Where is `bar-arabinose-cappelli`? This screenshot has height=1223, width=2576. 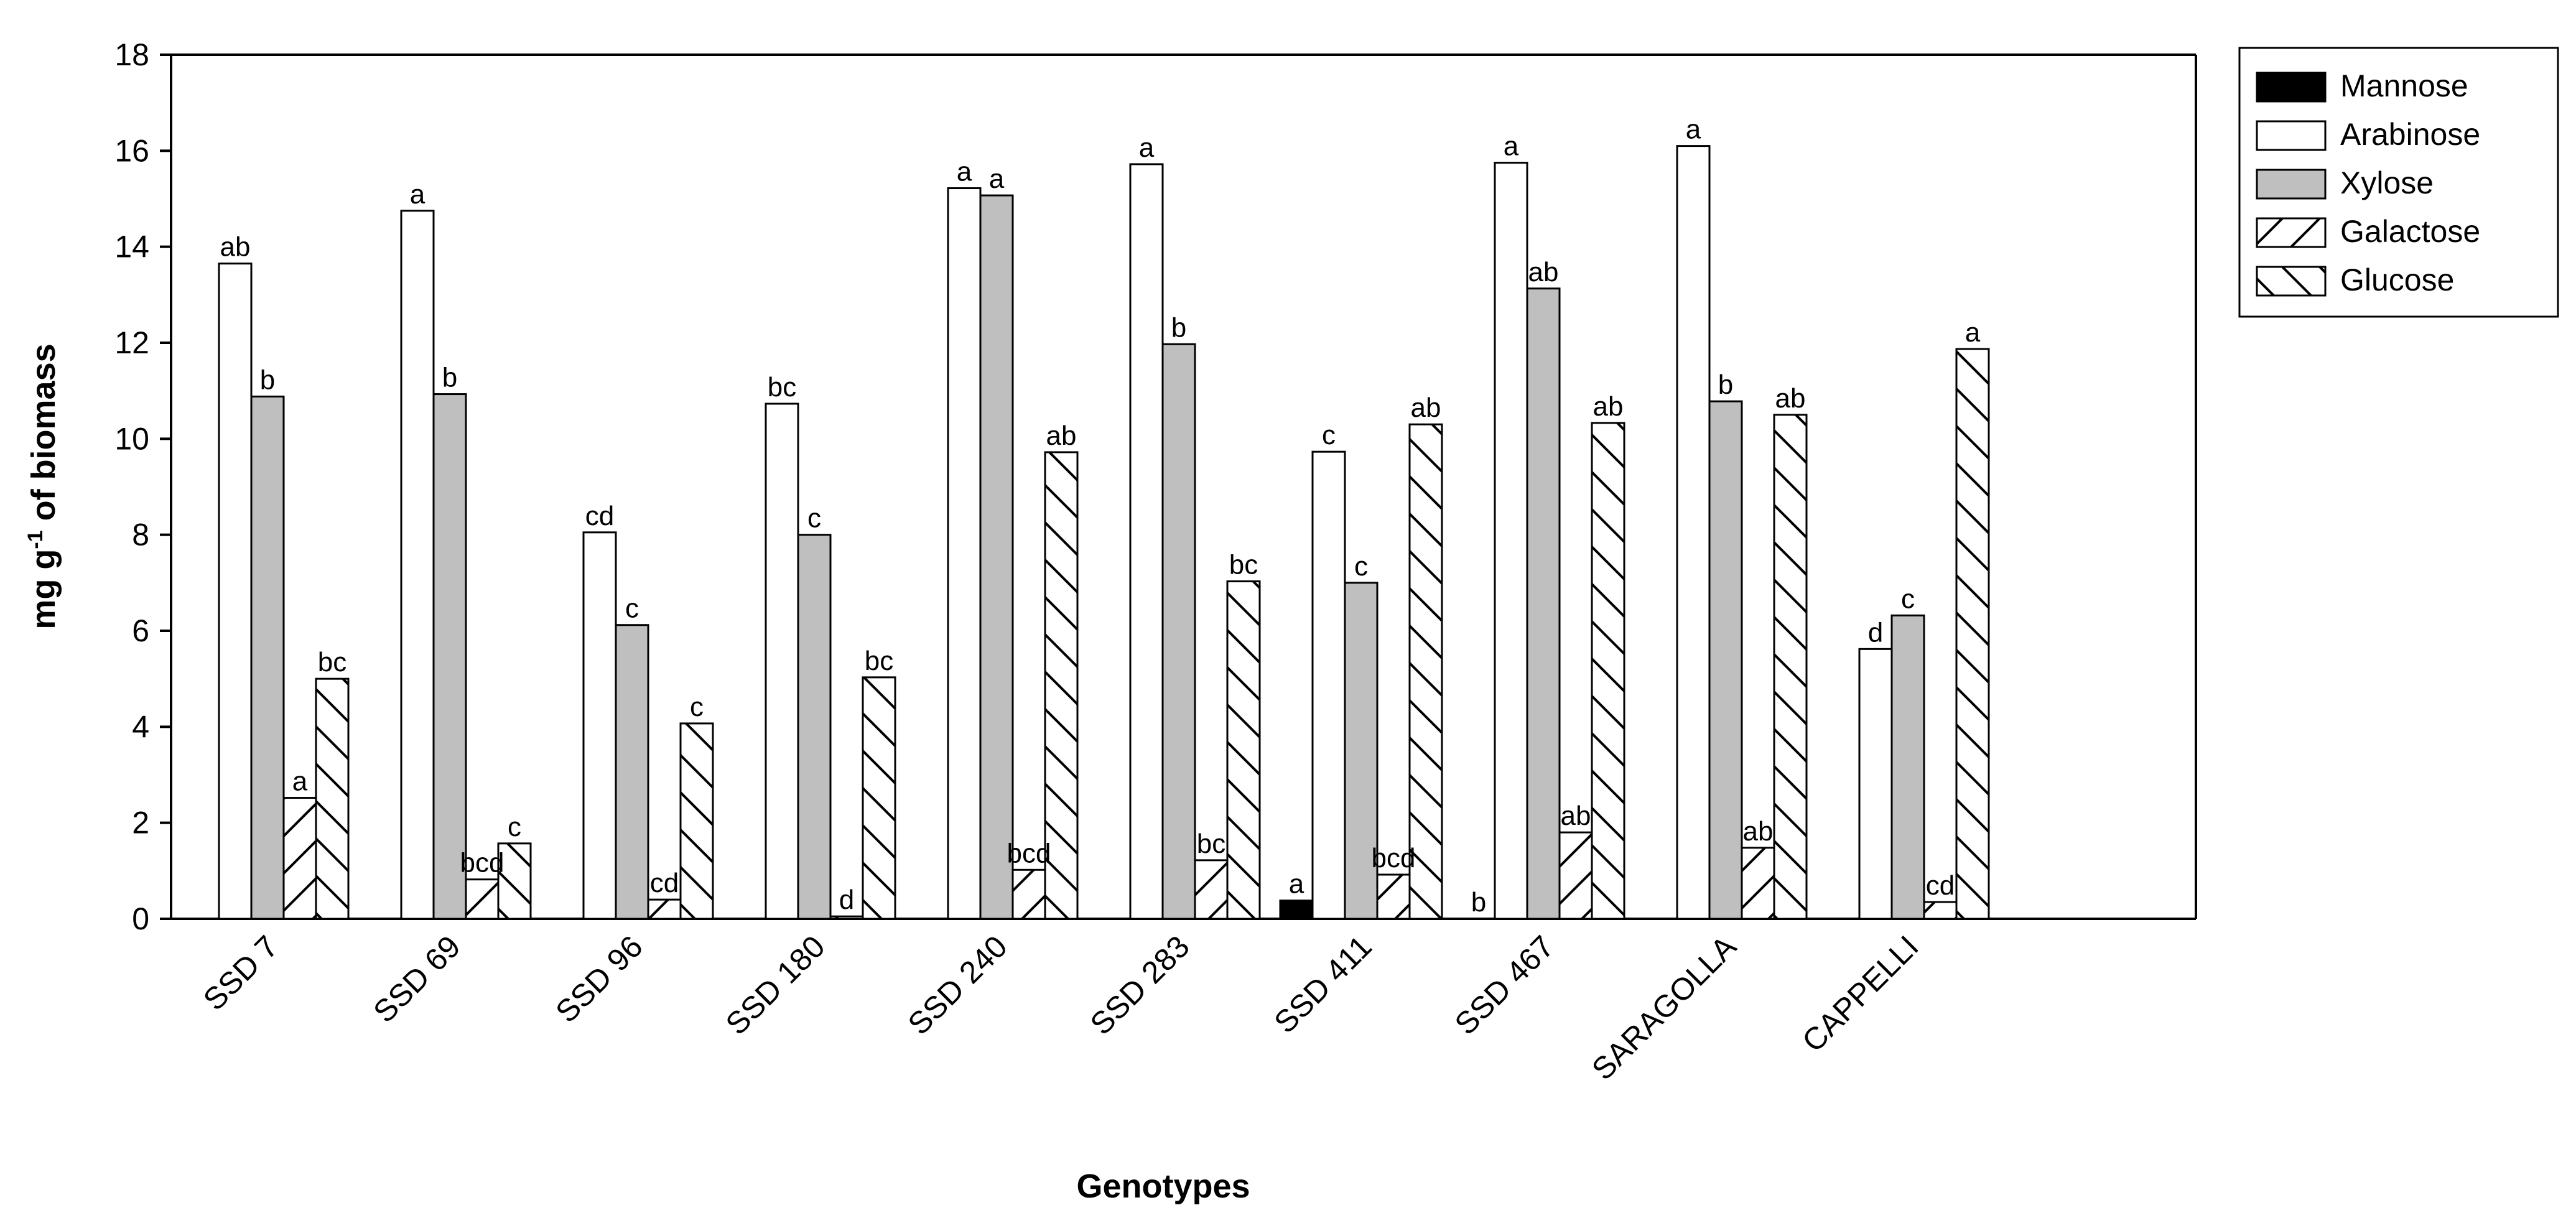
bar-arabinose-cappelli is located at coordinates (1875, 784).